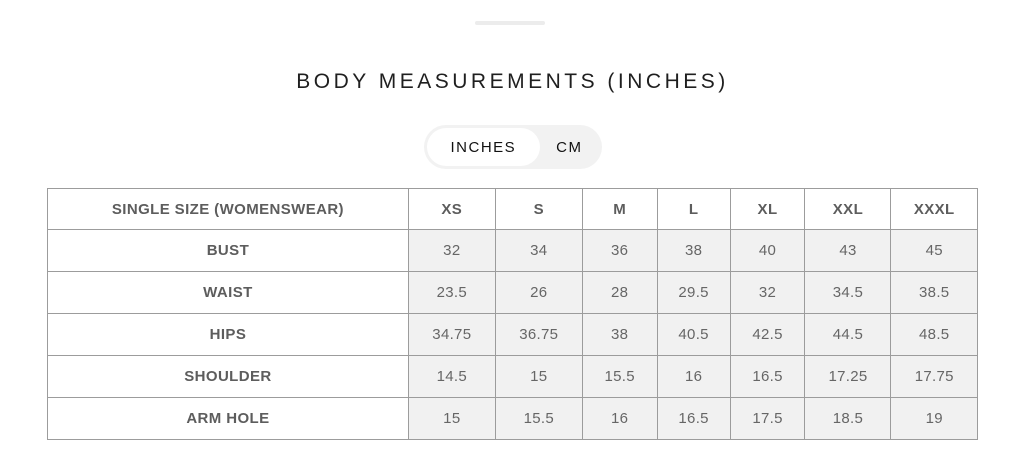 The width and height of the screenshot is (1025, 460). I want to click on measurement-cell: 14.5, so click(451, 376).